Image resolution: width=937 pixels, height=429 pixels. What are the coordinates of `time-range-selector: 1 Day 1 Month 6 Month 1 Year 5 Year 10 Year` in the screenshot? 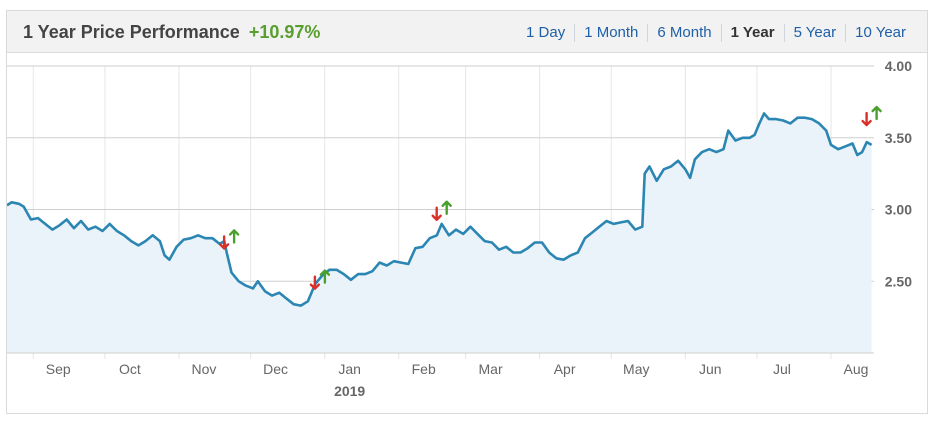 It's located at (716, 33).